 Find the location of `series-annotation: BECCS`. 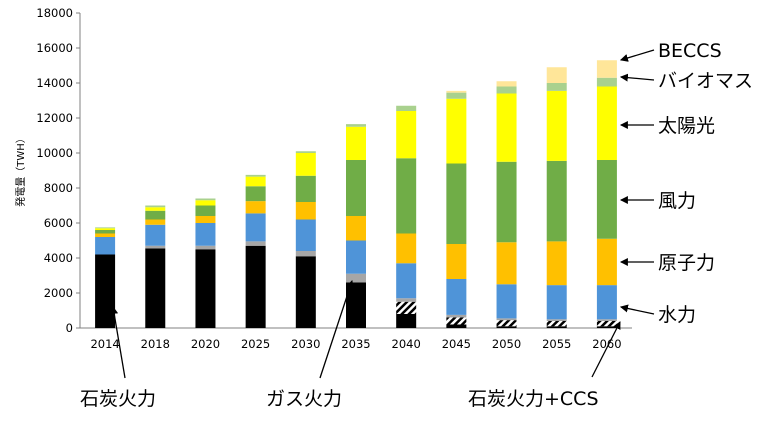

series-annotation: BECCS is located at coordinates (690, 51).